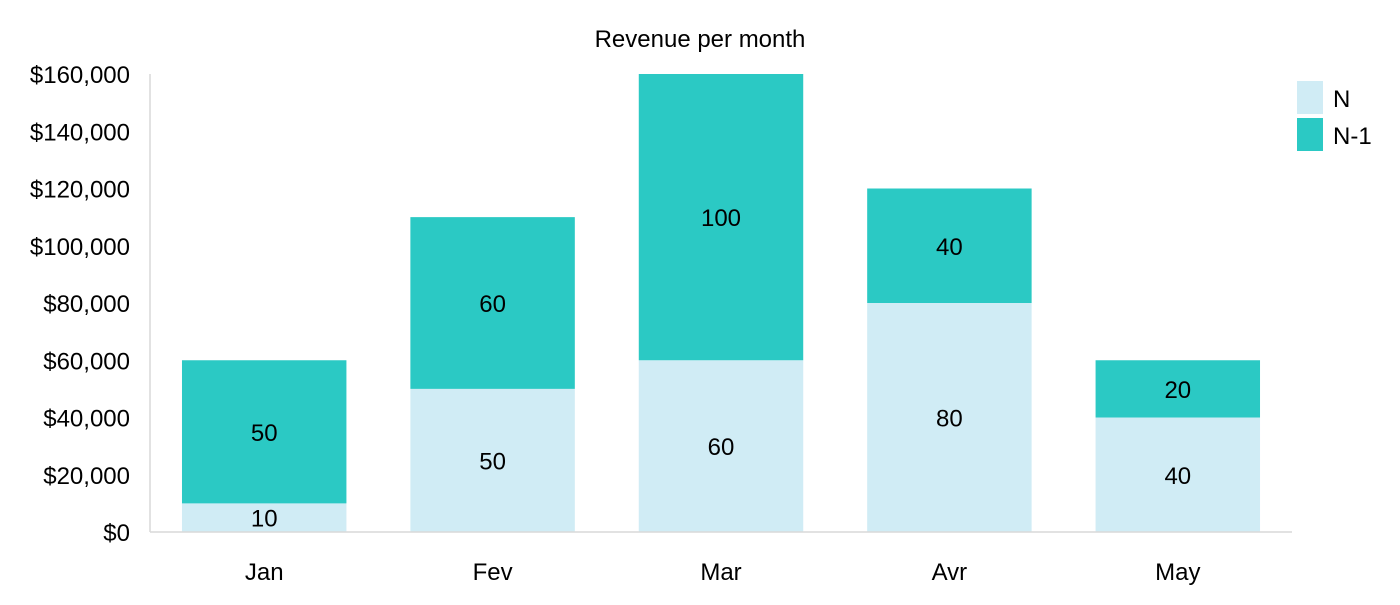 The image size is (1400, 605). What do you see at coordinates (80, 75) in the screenshot?
I see `y-tick-label: $160,000` at bounding box center [80, 75].